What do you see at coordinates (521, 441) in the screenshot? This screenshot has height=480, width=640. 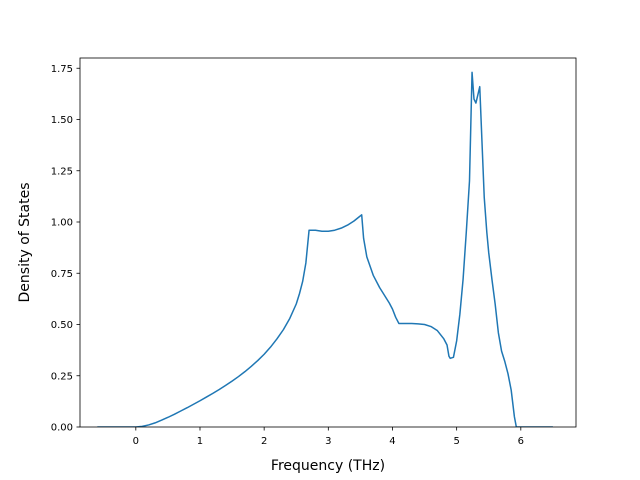 I see `x-tick-label: 6` at bounding box center [521, 441].